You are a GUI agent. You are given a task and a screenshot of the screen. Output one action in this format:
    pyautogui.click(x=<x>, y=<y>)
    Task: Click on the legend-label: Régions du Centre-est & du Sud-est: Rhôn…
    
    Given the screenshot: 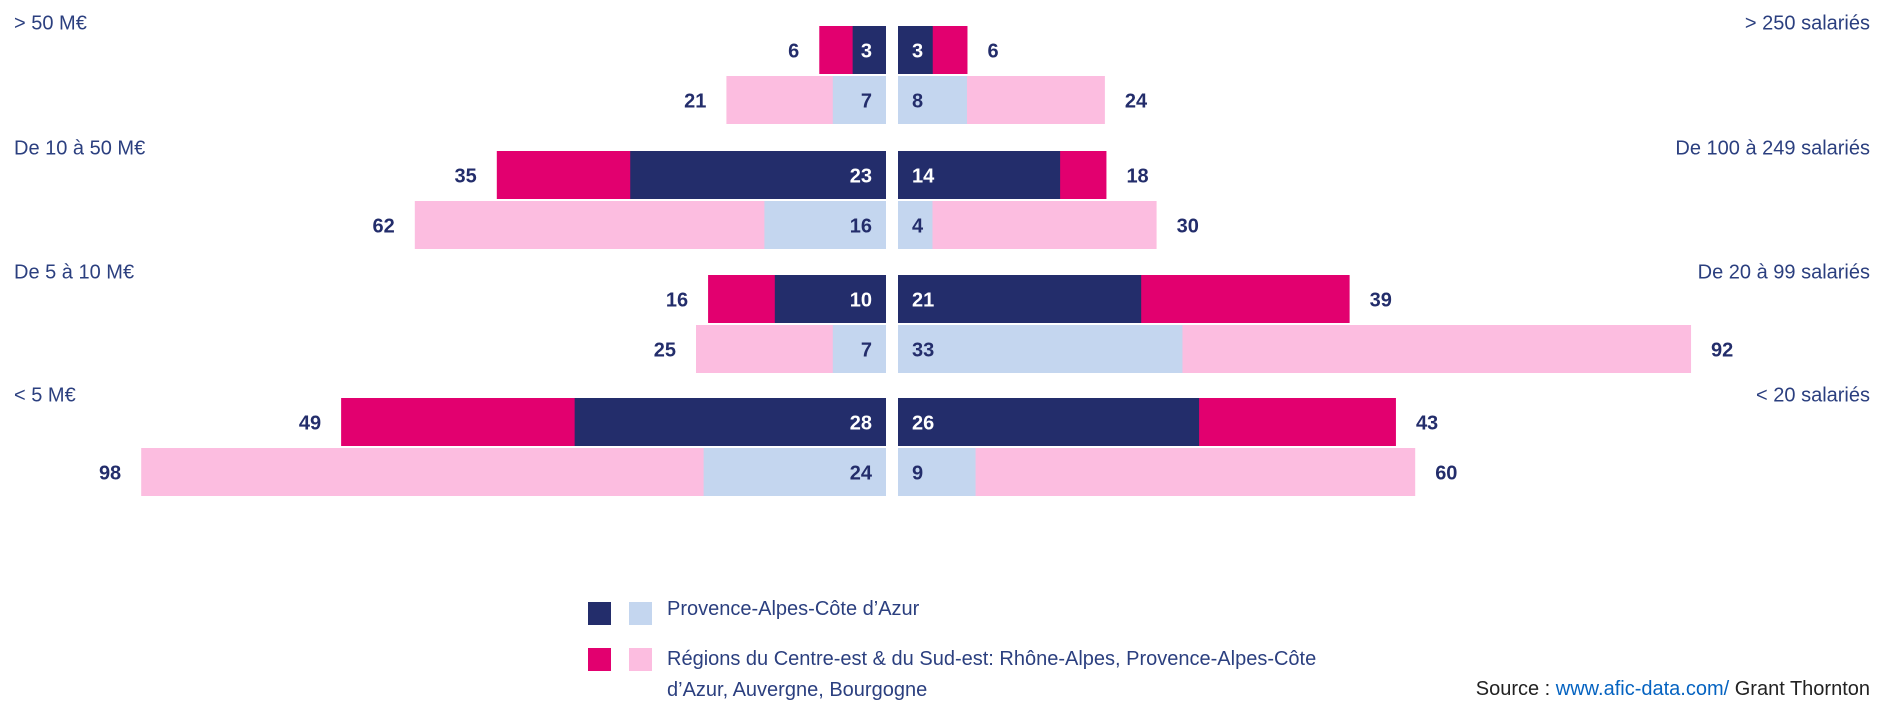 What is the action you would take?
    pyautogui.click(x=992, y=674)
    